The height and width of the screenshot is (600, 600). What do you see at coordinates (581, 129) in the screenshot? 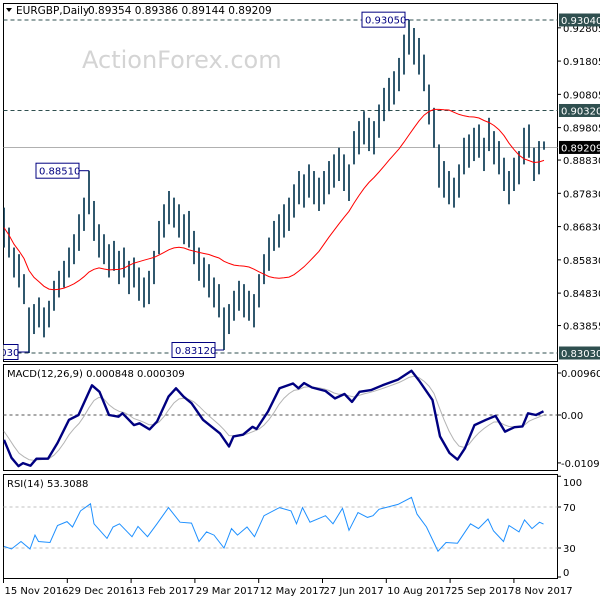
I see `price-tick-label: 0.89805` at bounding box center [581, 129].